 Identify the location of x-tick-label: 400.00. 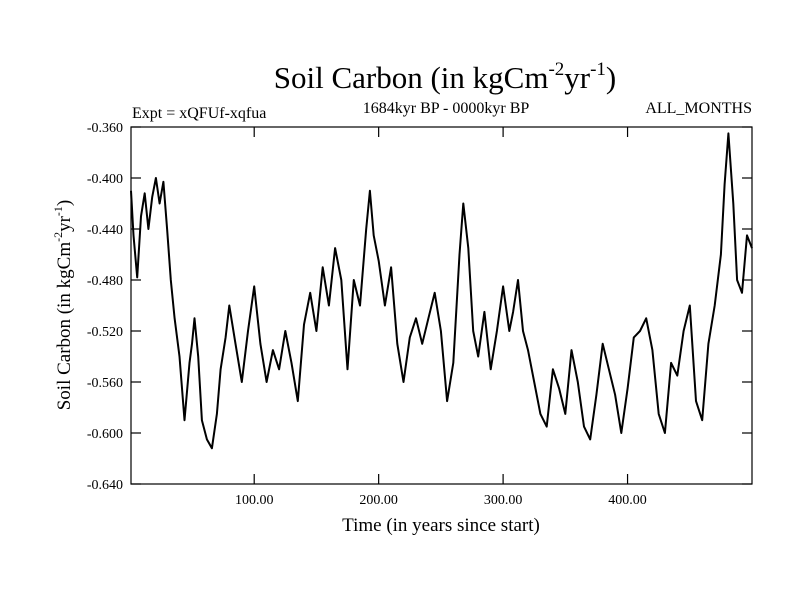
(627, 500).